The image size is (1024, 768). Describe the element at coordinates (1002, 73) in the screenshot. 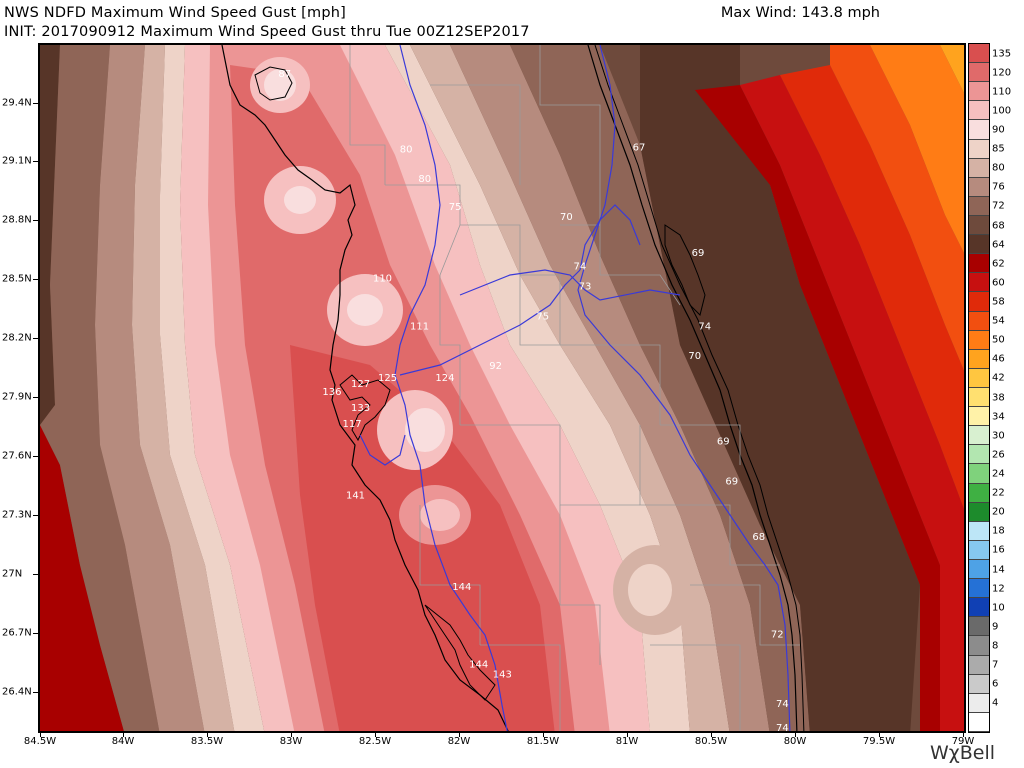

I see `colorbar-label: 120` at that location.